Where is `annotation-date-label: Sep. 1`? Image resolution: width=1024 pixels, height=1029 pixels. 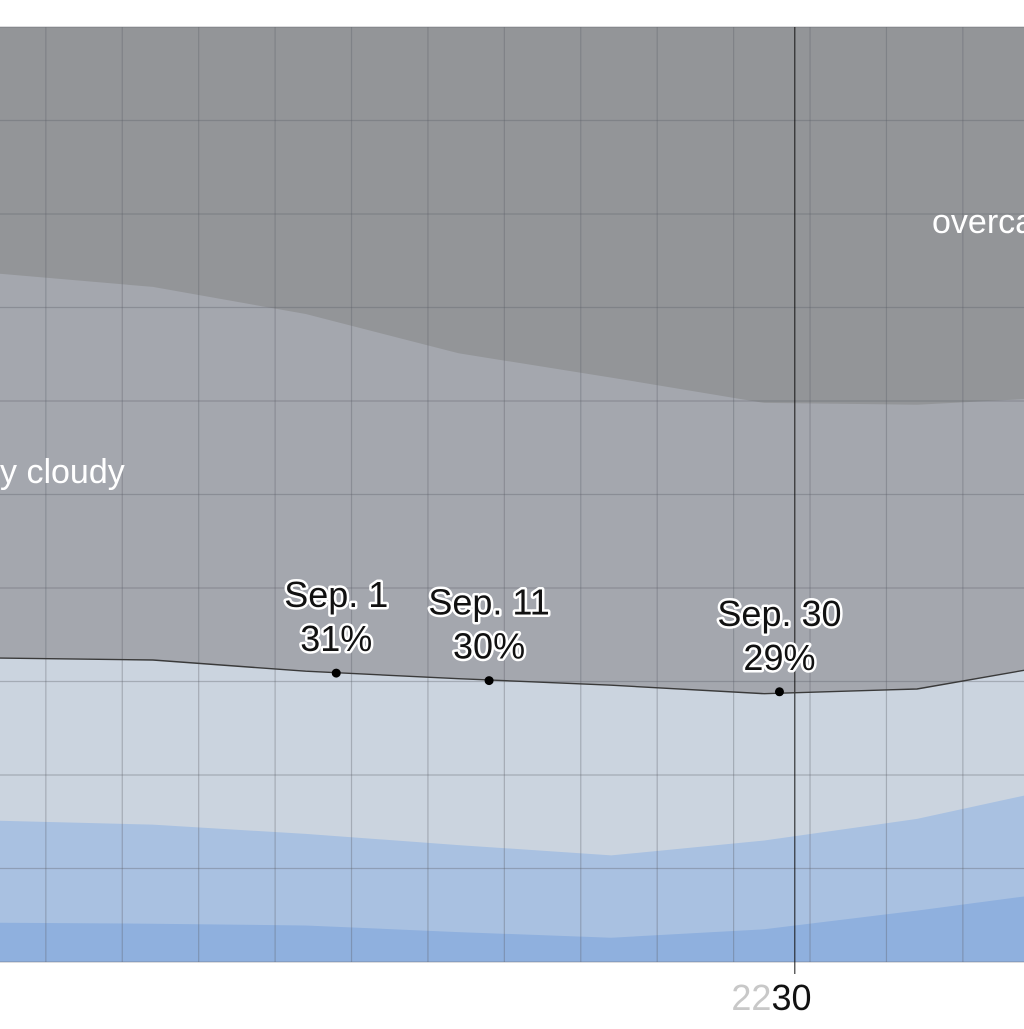 annotation-date-label: Sep. 1 is located at coordinates (336, 594).